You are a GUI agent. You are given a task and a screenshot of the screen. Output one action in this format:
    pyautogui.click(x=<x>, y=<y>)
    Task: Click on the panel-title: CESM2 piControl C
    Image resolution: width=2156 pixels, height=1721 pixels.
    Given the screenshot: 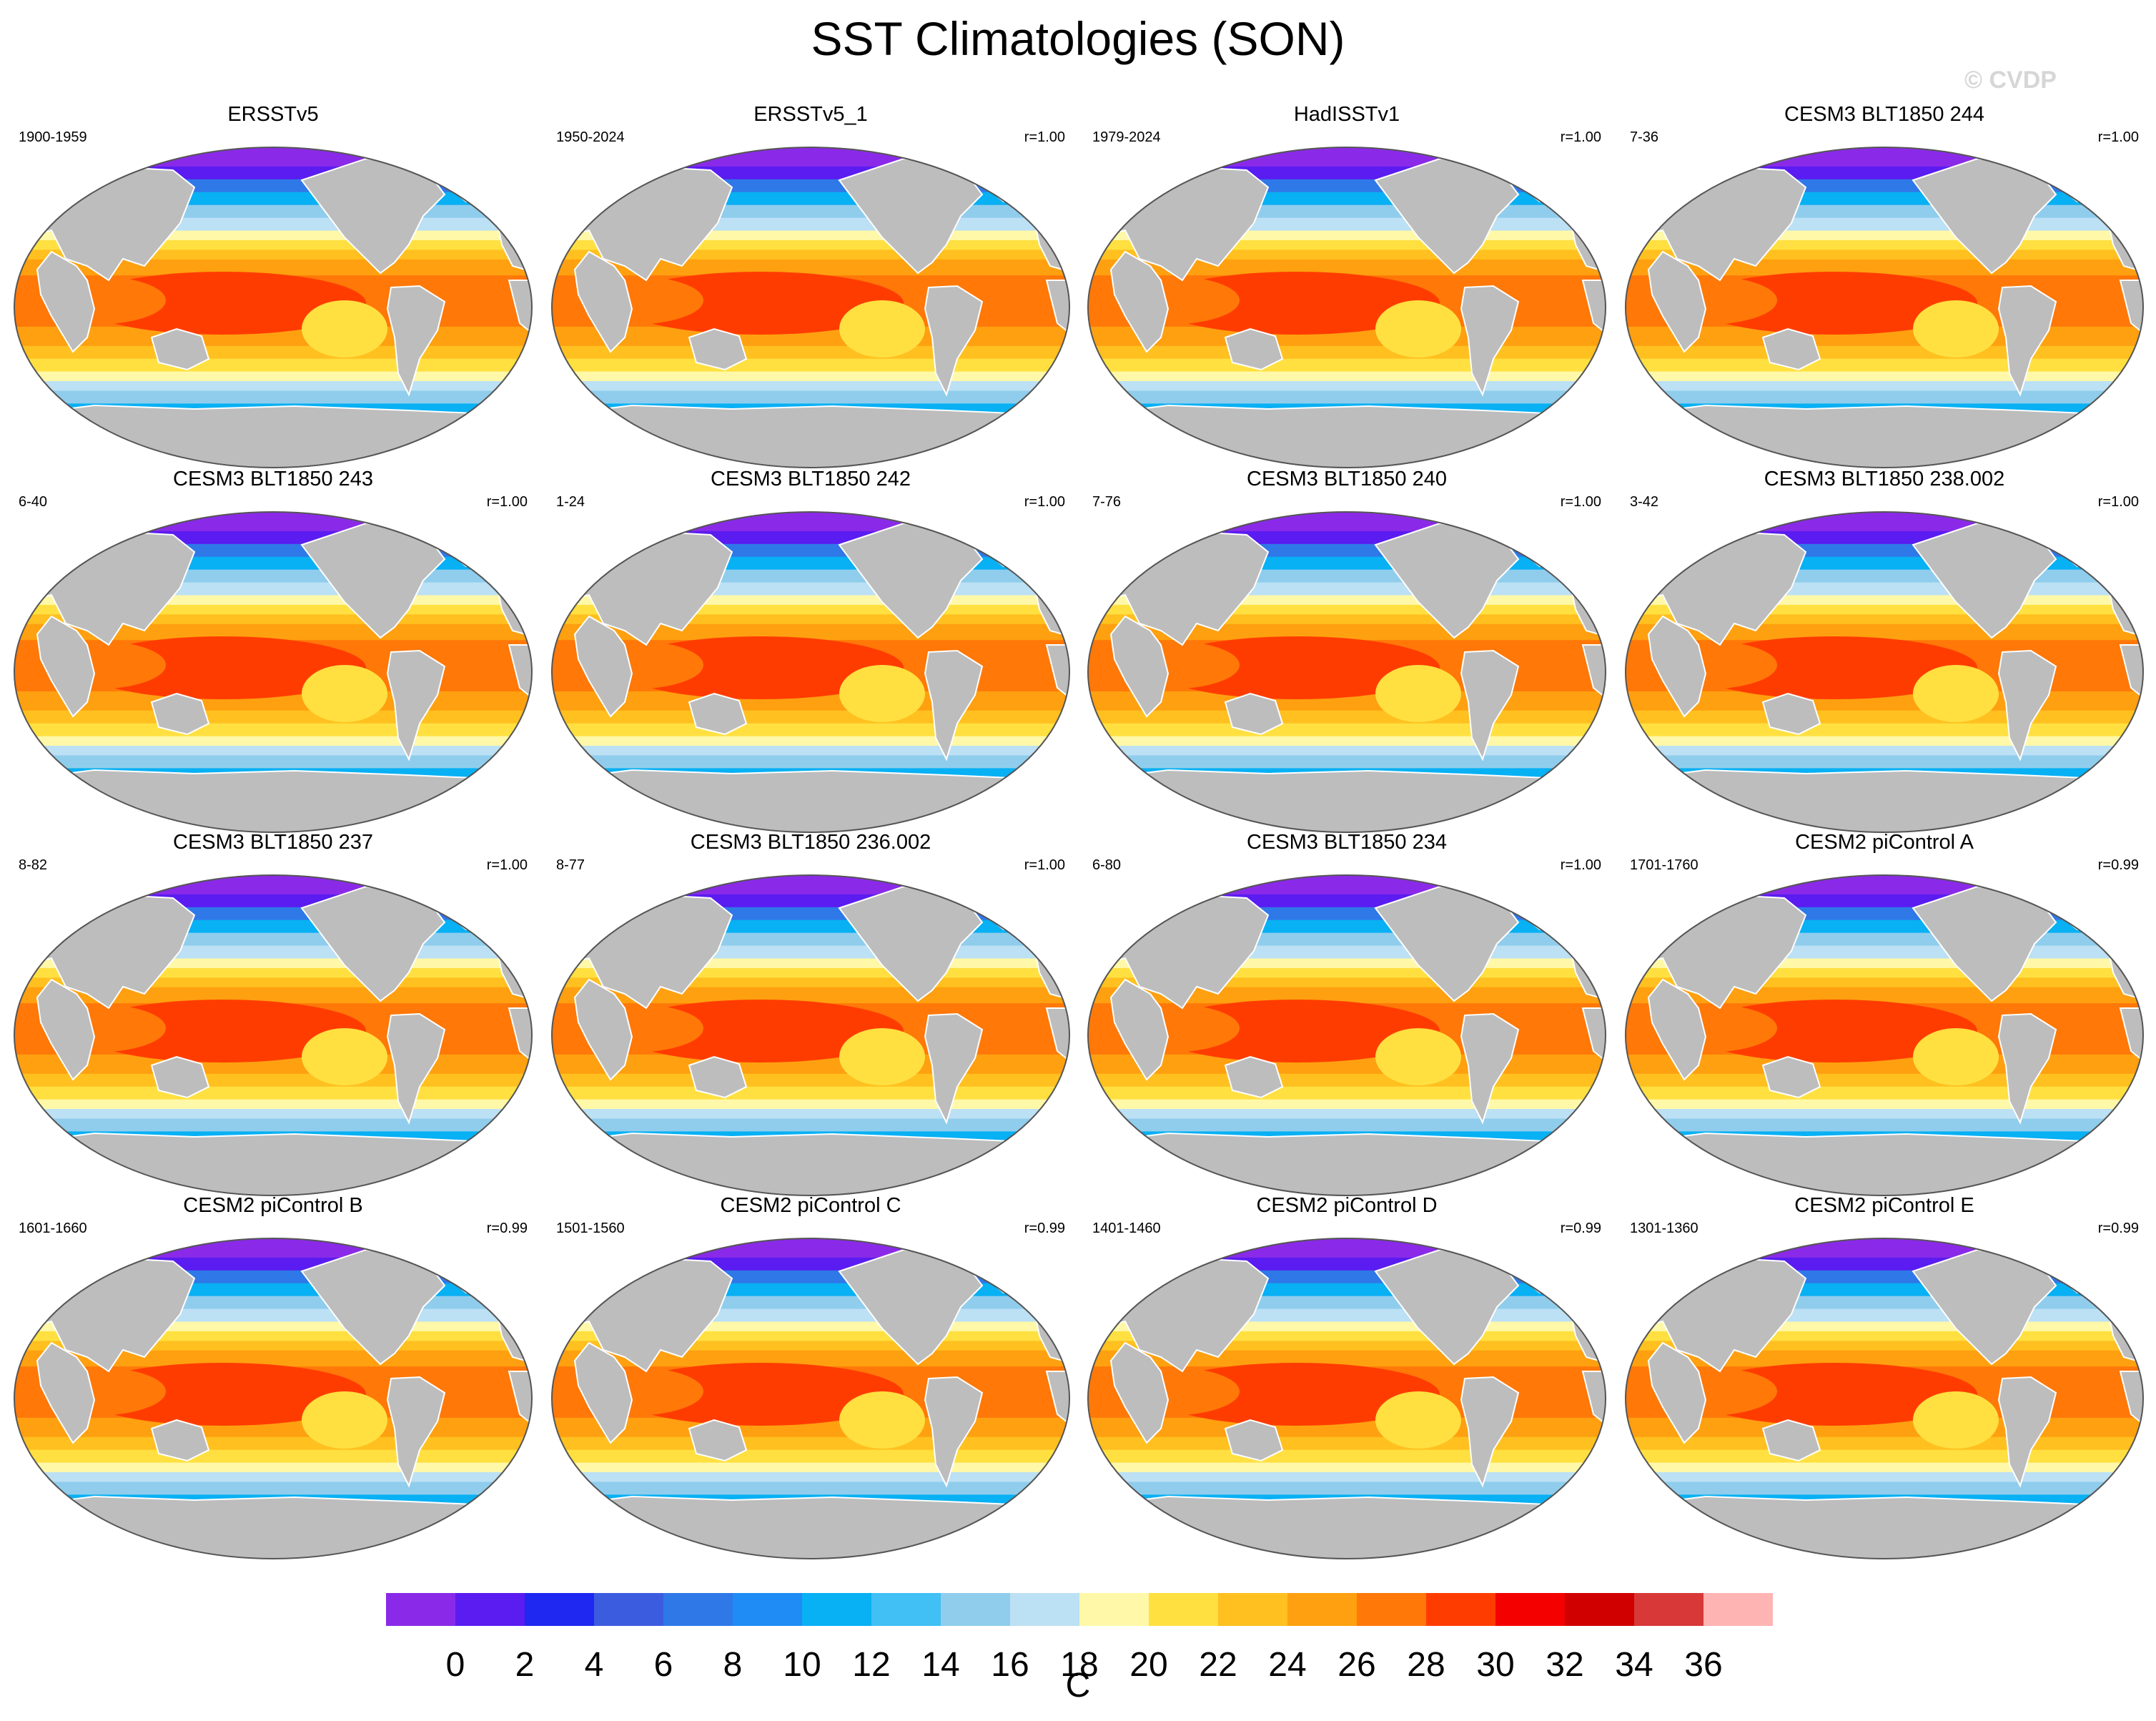 What is the action you would take?
    pyautogui.click(x=810, y=1206)
    